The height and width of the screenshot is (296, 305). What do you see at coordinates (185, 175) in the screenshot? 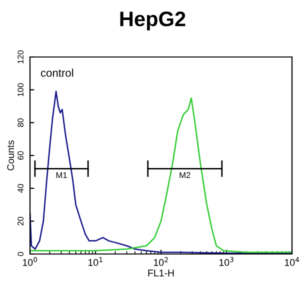
I see `series-label: M2` at bounding box center [185, 175].